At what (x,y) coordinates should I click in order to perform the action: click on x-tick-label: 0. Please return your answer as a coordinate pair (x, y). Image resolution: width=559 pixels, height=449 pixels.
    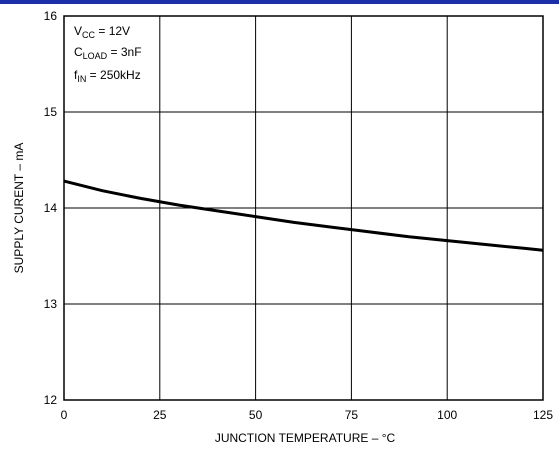
    Looking at the image, I should click on (64, 415).